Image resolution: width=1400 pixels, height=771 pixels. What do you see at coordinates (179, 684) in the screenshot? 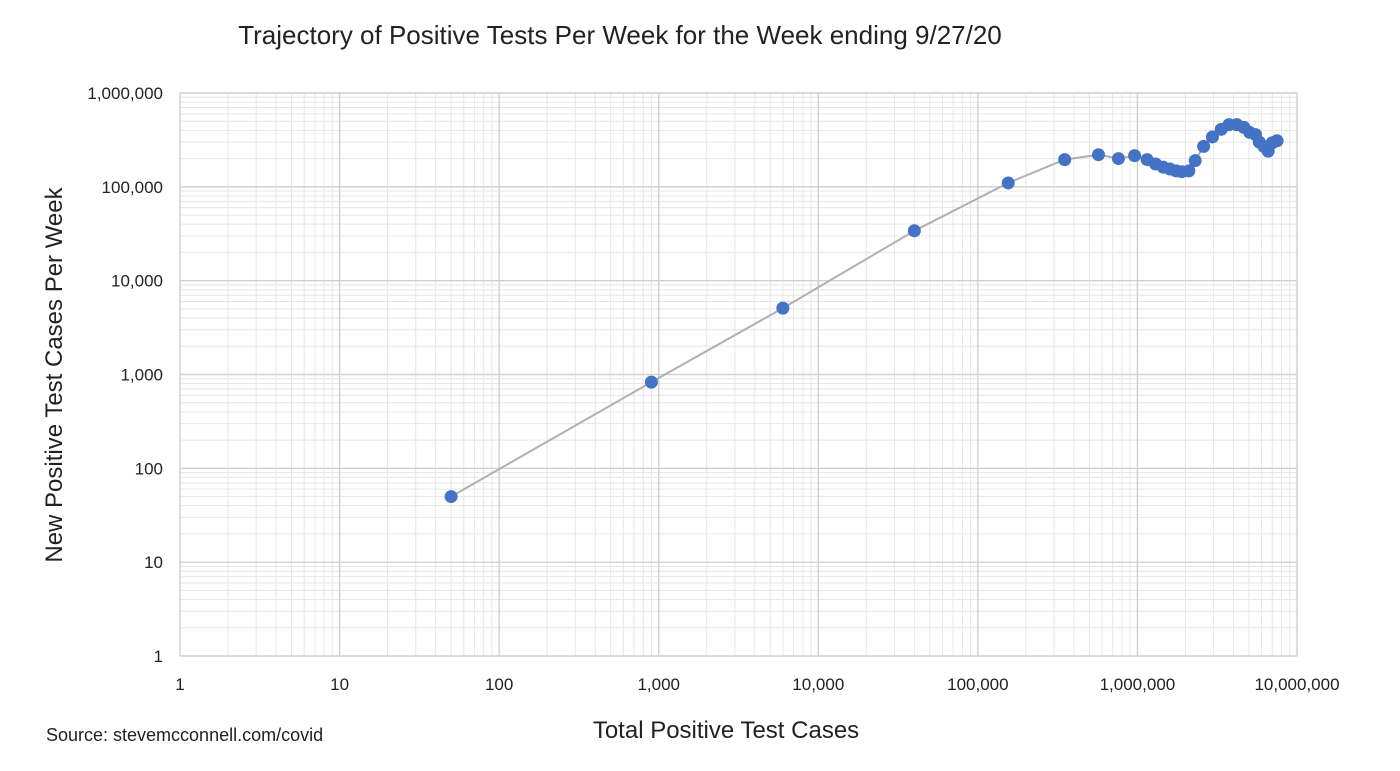
I see `x-tick-label: 1` at bounding box center [179, 684].